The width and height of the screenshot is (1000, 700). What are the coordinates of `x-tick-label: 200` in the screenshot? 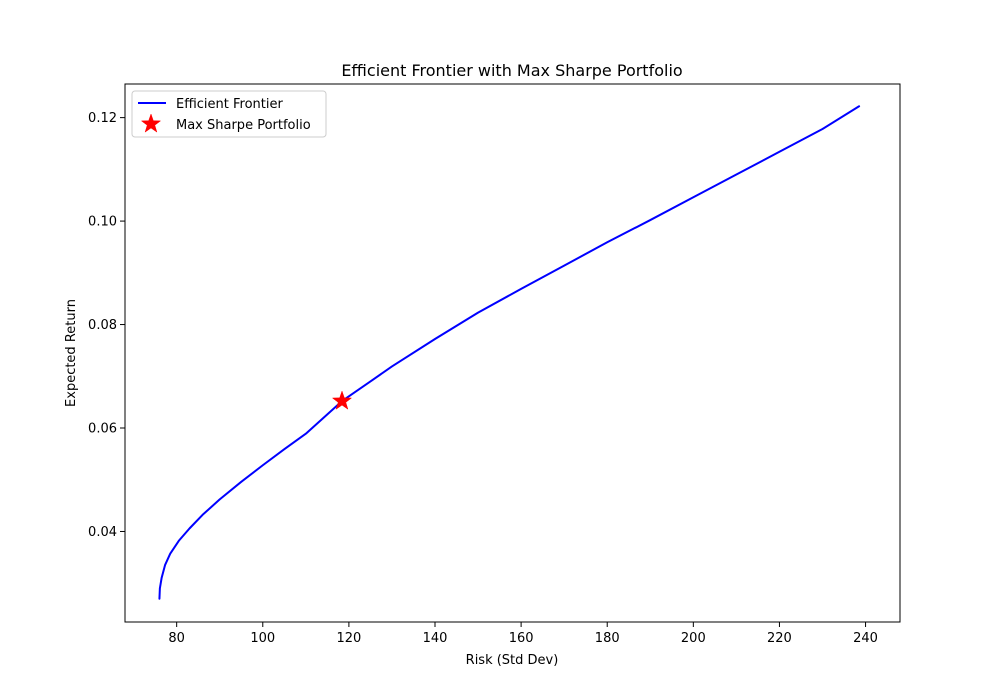 It's located at (693, 638).